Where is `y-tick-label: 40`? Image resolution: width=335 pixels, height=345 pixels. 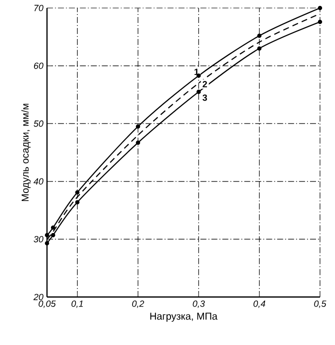 y-tick-label: 40 is located at coordinates (39, 181).